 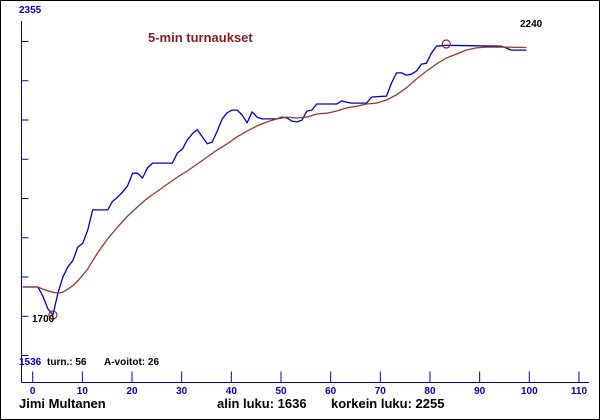 What do you see at coordinates (281, 391) in the screenshot?
I see `x-tick-label: 50` at bounding box center [281, 391].